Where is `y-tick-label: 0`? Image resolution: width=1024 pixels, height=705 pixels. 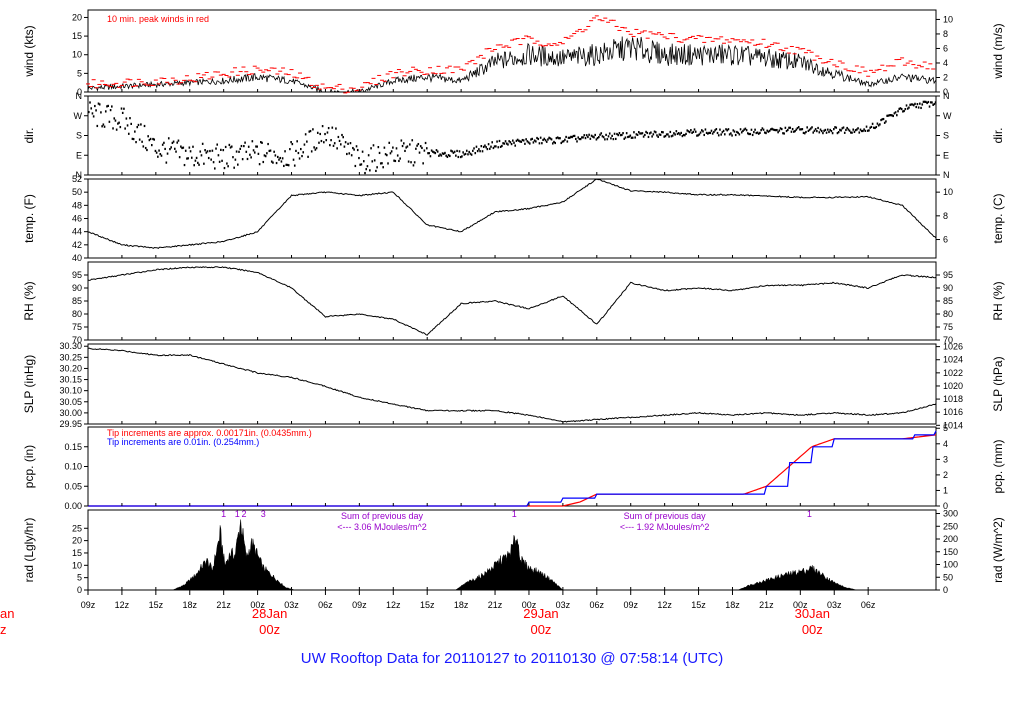
y-tick-label: 0 is located at coordinates (79, 590).